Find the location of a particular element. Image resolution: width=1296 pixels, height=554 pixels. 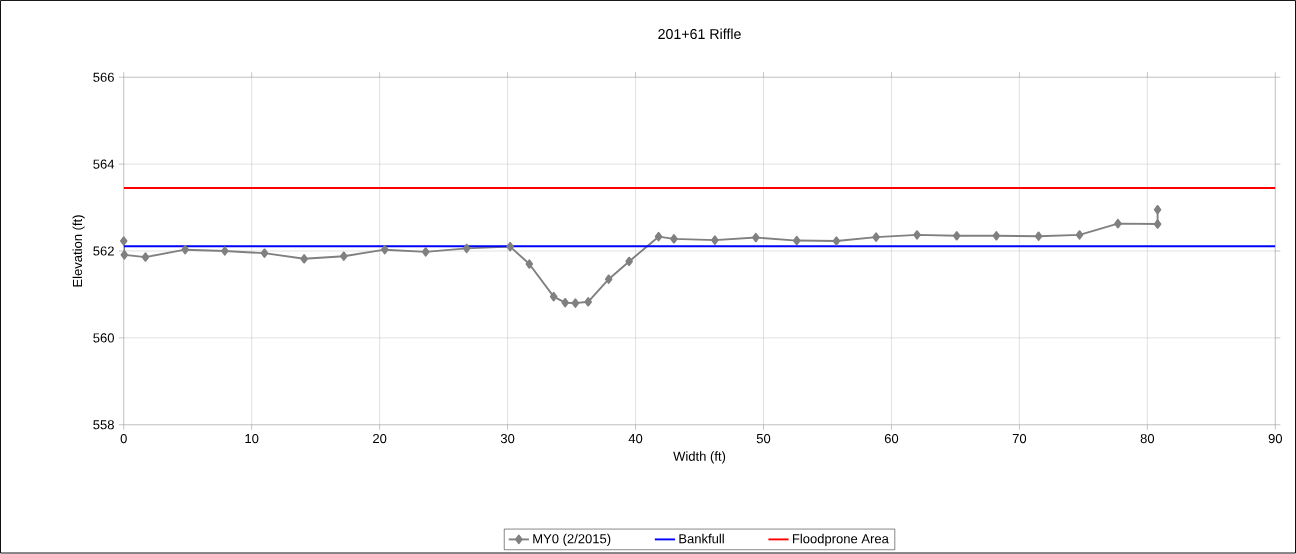

y-tick-label: 558 is located at coordinates (103, 425).